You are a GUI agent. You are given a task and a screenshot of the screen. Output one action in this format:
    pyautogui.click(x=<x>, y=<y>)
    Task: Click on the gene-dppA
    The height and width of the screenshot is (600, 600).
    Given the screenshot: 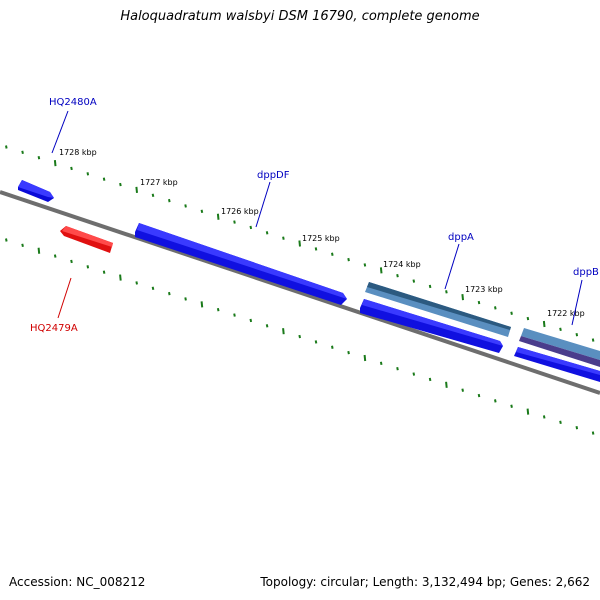 What is the action you would take?
    pyautogui.click(x=438, y=309)
    